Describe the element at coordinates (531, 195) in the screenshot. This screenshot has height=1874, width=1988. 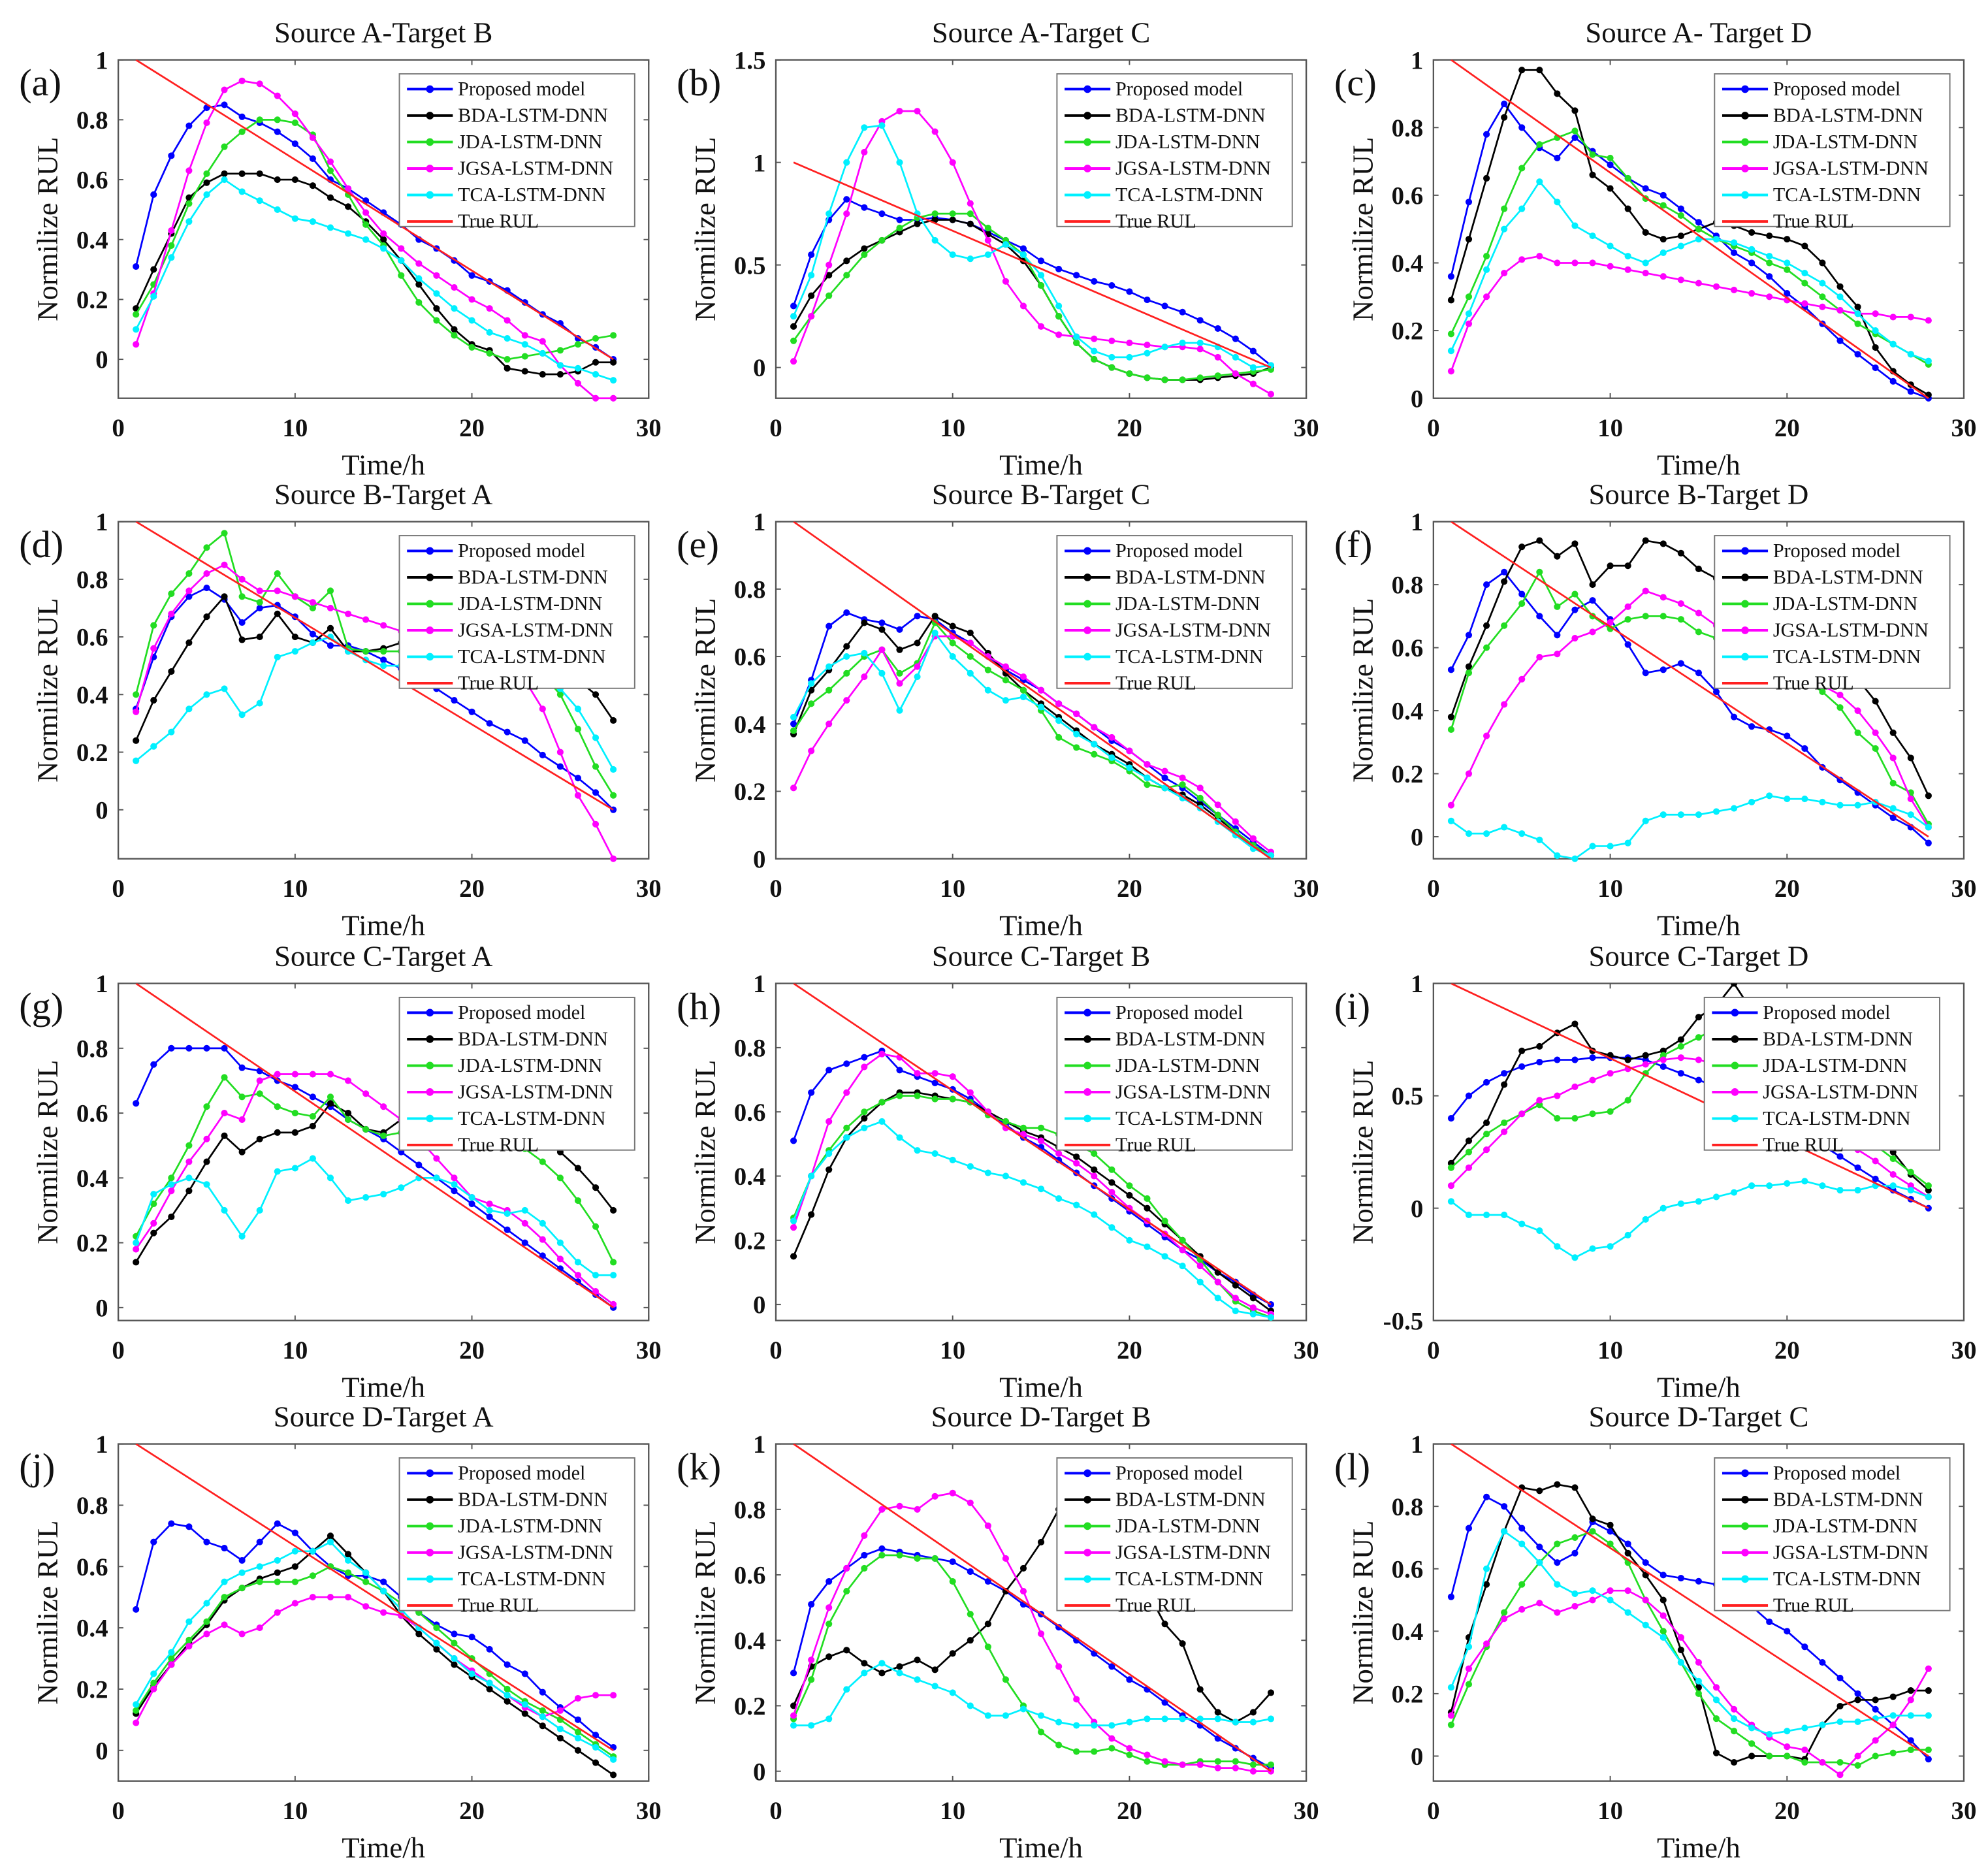
I see `legend-label: TCA-LSTM-DNN` at that location.